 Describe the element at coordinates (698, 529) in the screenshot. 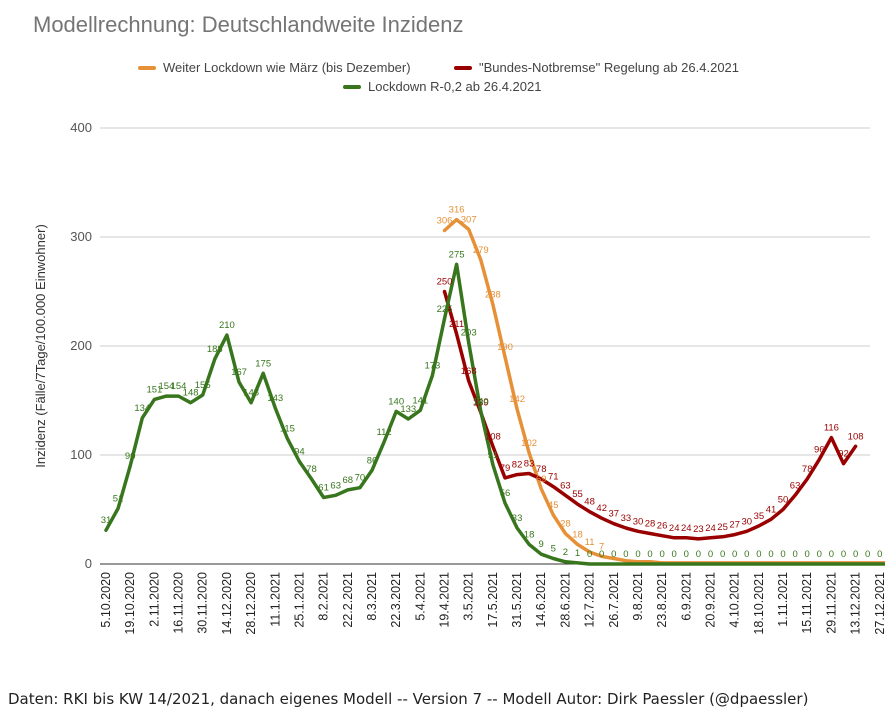

I see `data-label: 23` at that location.